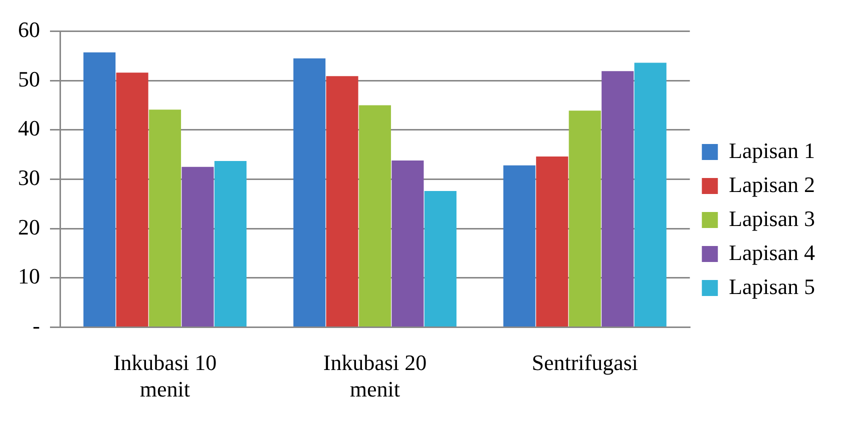 The height and width of the screenshot is (426, 843). What do you see at coordinates (29, 79) in the screenshot?
I see `y-tick-label: 50` at bounding box center [29, 79].